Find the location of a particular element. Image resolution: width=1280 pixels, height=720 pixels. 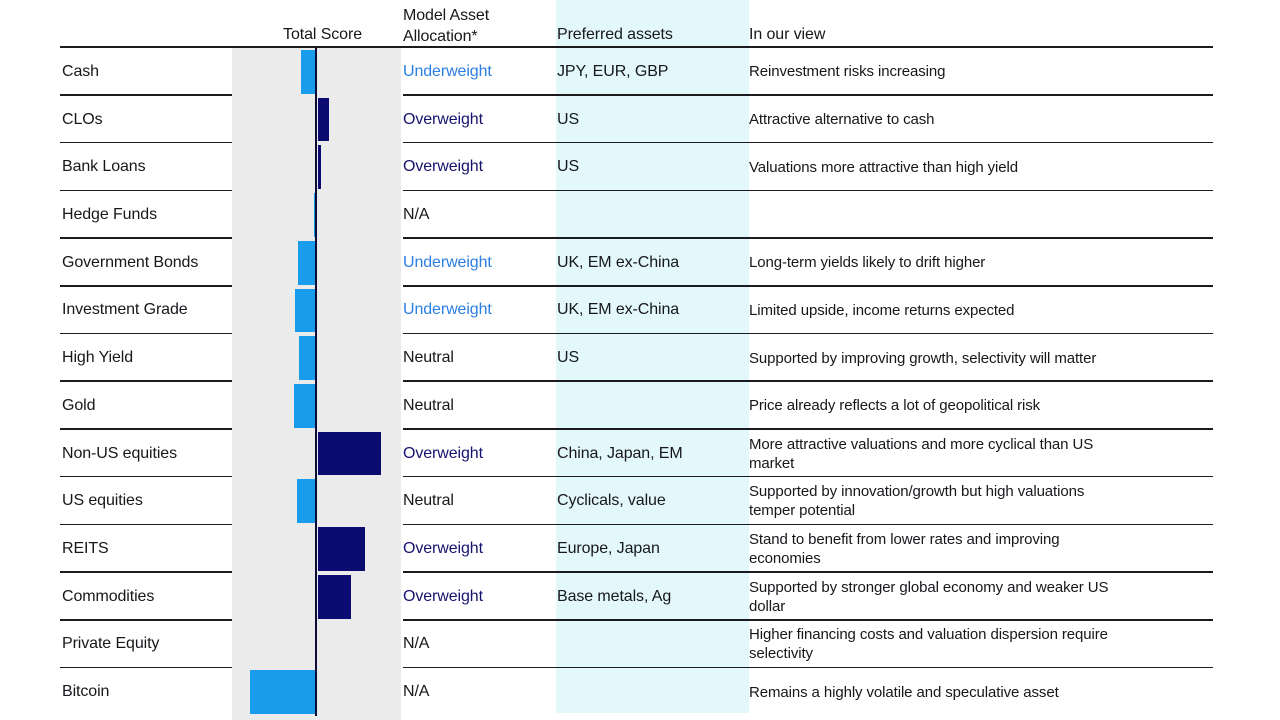

asset-label: Bitcoin is located at coordinates (86, 692).